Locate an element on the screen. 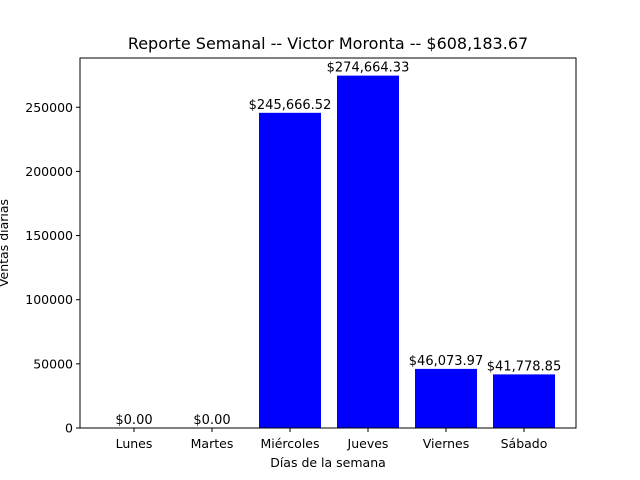 This screenshot has height=480, width=640. y-tick-label: 0 is located at coordinates (69, 428).